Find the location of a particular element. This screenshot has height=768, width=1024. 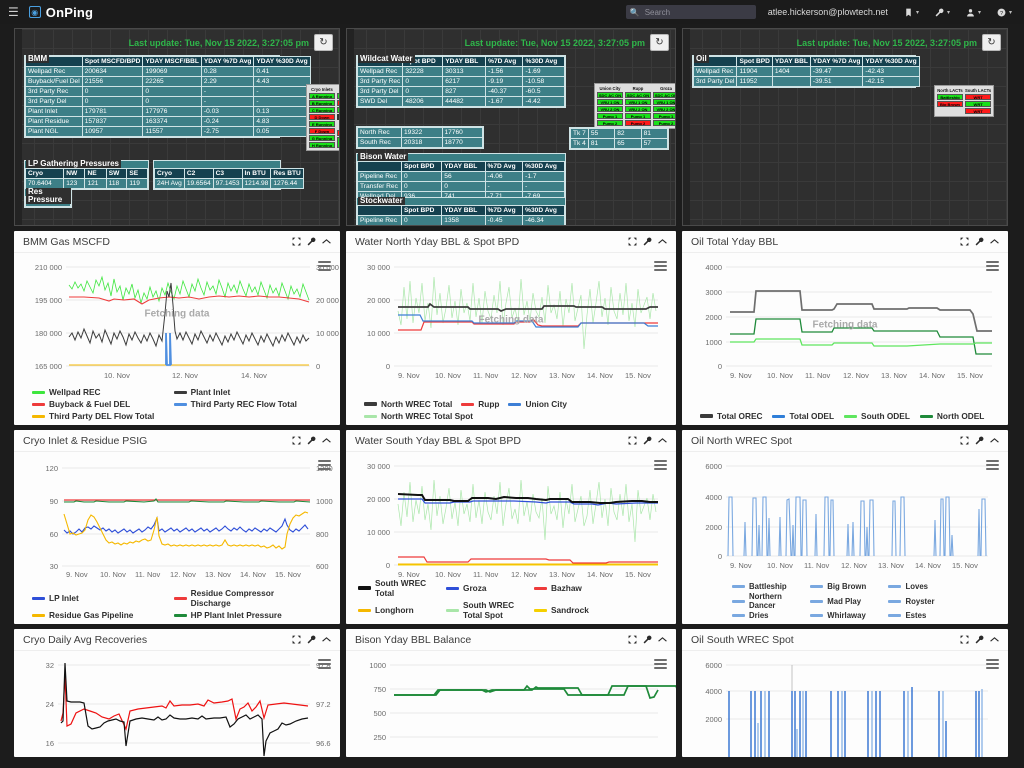

legend-swatch is located at coordinates (38, 404).